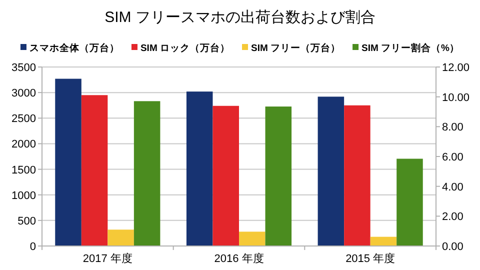 This screenshot has height=270, width=480. What do you see at coordinates (24, 144) in the screenshot?
I see `y-tick-label: 2000` at bounding box center [24, 144].